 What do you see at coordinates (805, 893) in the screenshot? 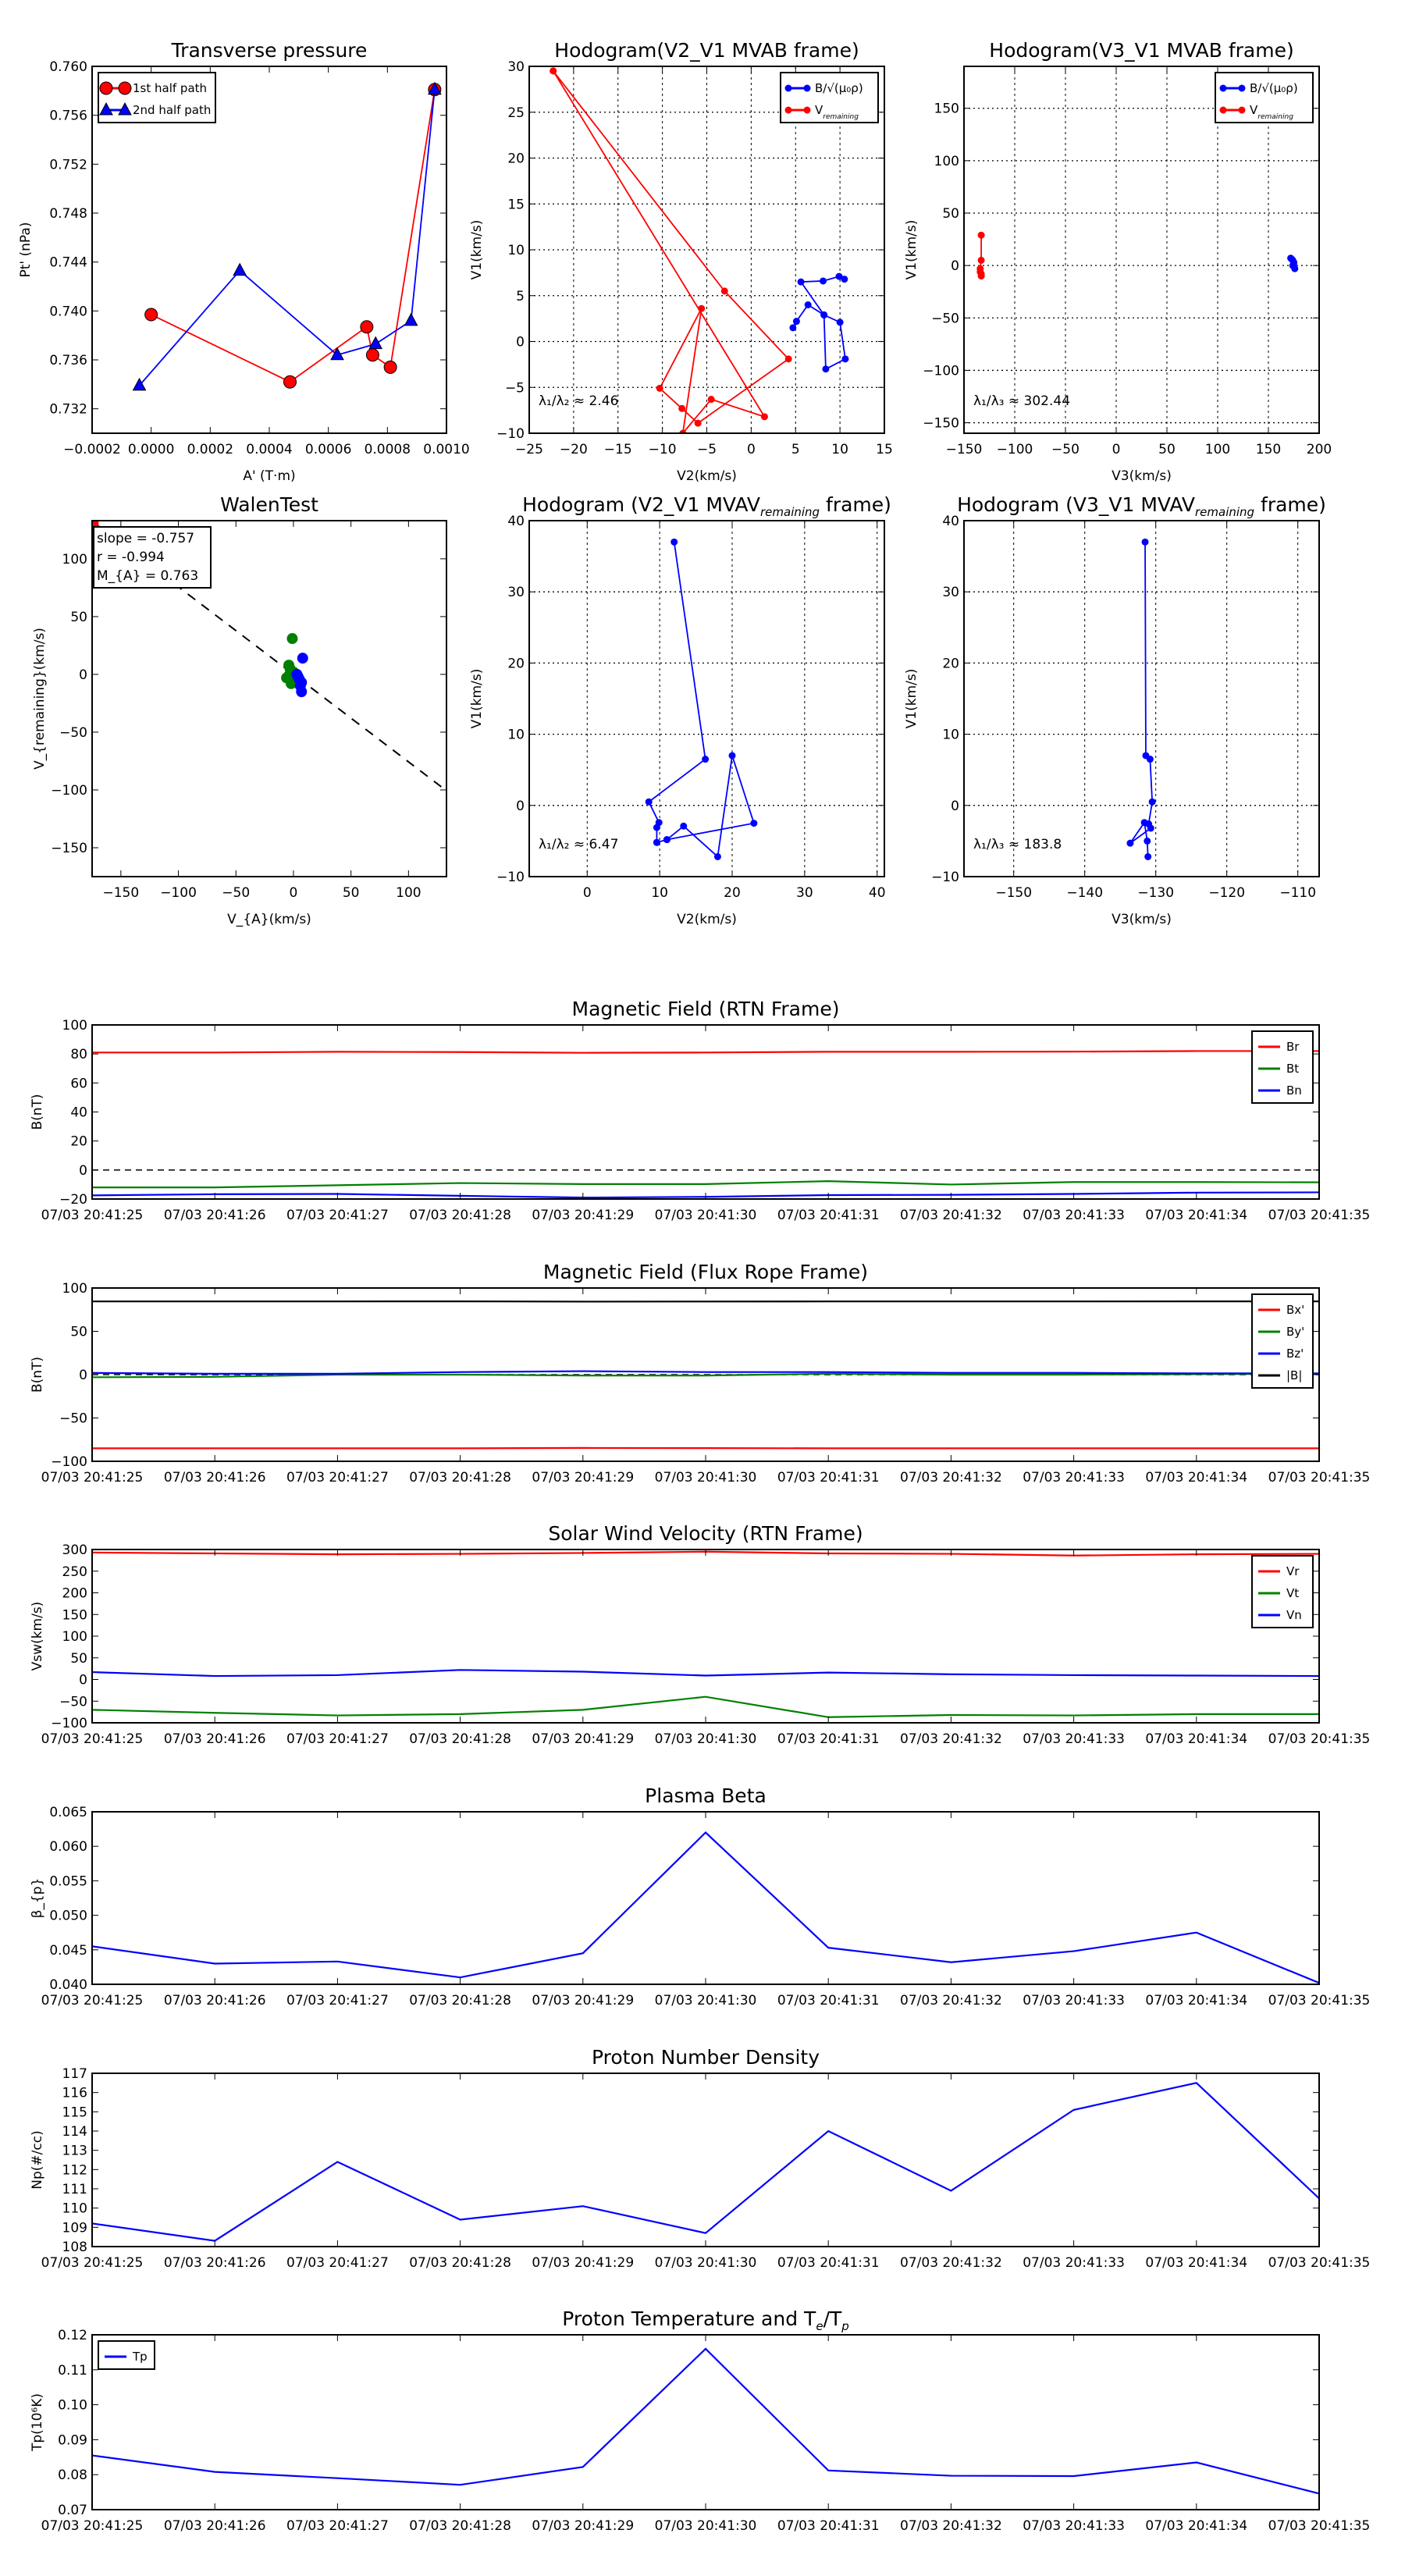
I see `x-tick-label: 30` at bounding box center [805, 893].